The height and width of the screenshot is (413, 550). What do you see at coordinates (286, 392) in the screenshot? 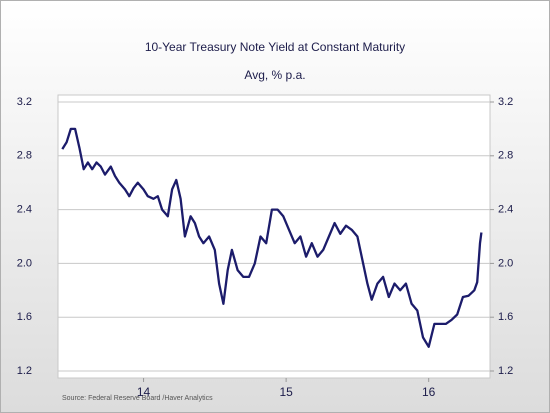
I see `x-tick-label: 15` at bounding box center [286, 392].